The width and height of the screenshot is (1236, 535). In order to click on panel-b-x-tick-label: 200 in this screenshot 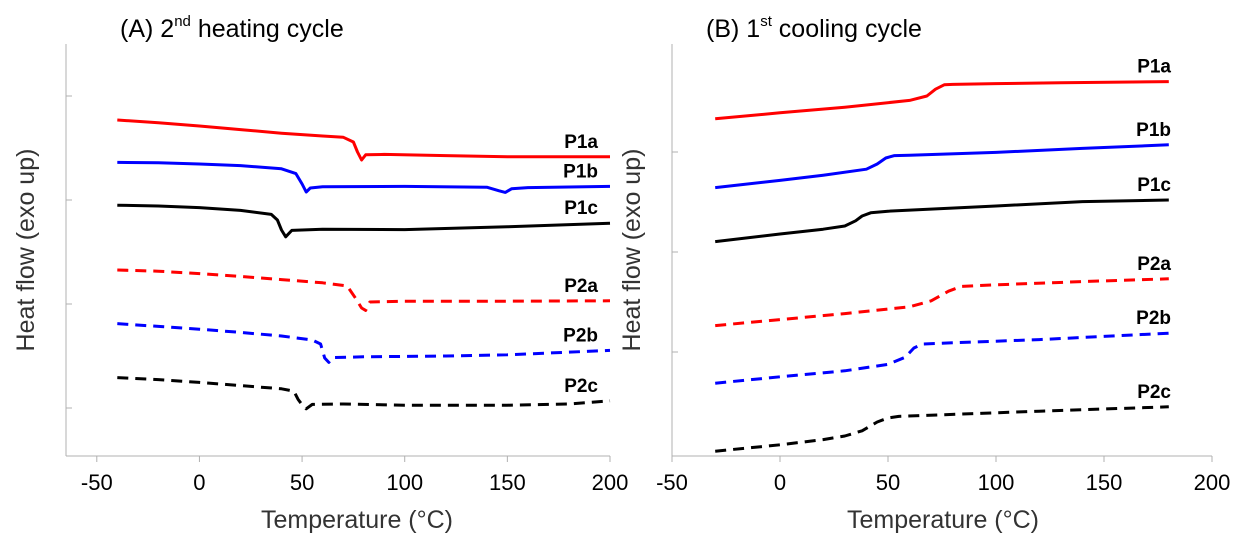, I will do `click(1212, 482)`.